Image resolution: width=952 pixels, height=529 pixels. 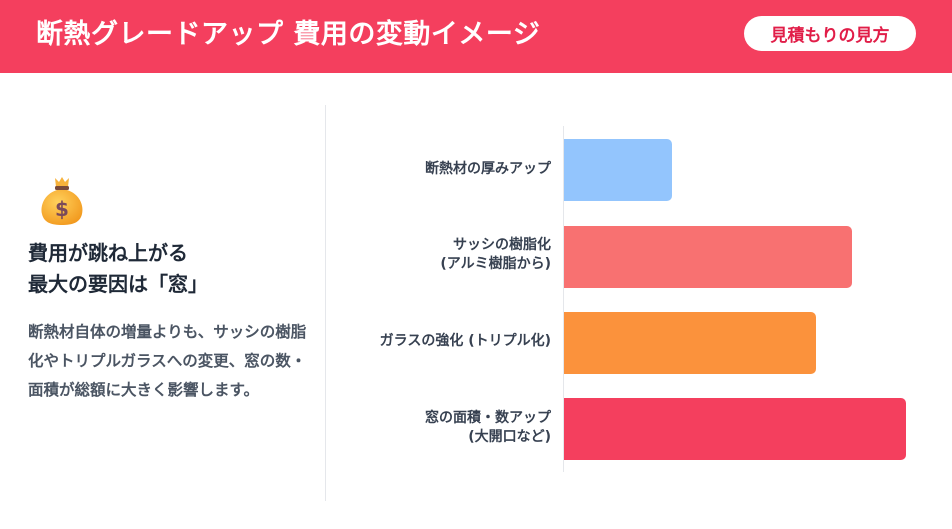 I want to click on panel-divider, so click(x=325, y=303).